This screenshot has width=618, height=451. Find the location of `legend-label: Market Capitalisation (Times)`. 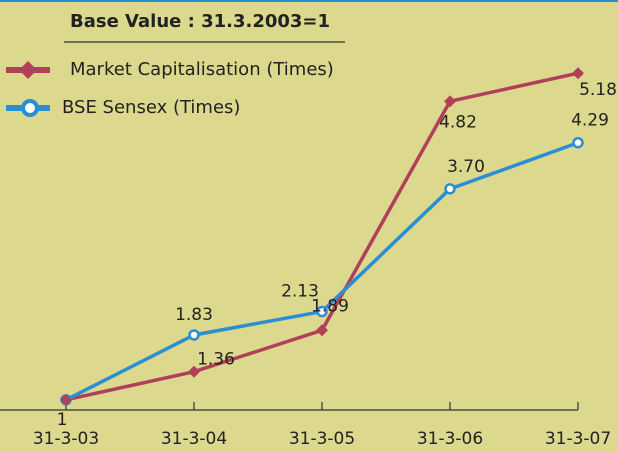

legend-label: Market Capitalisation (Times) is located at coordinates (202, 69).